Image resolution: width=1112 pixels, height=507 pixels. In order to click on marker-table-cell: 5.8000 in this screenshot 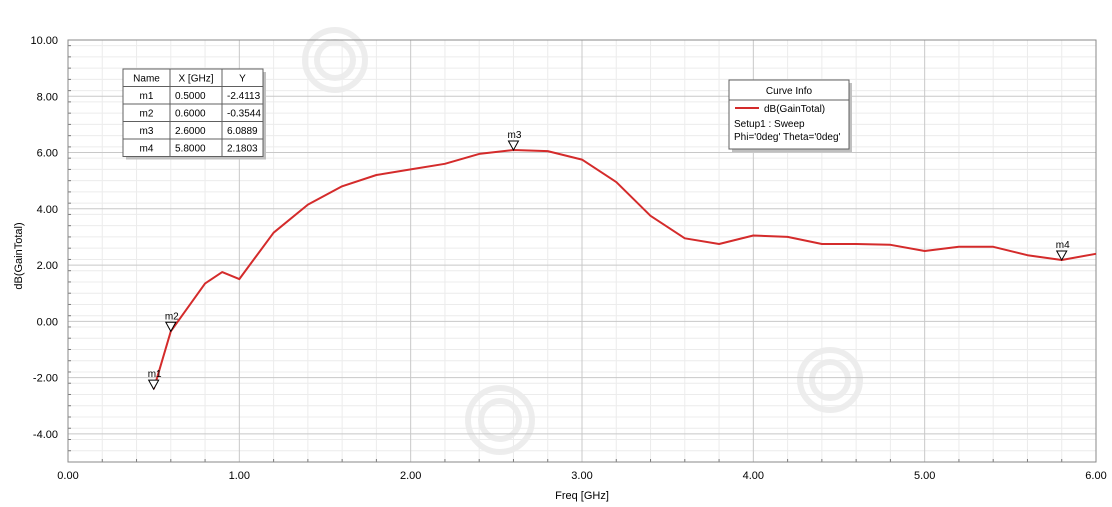, I will do `click(190, 149)`.